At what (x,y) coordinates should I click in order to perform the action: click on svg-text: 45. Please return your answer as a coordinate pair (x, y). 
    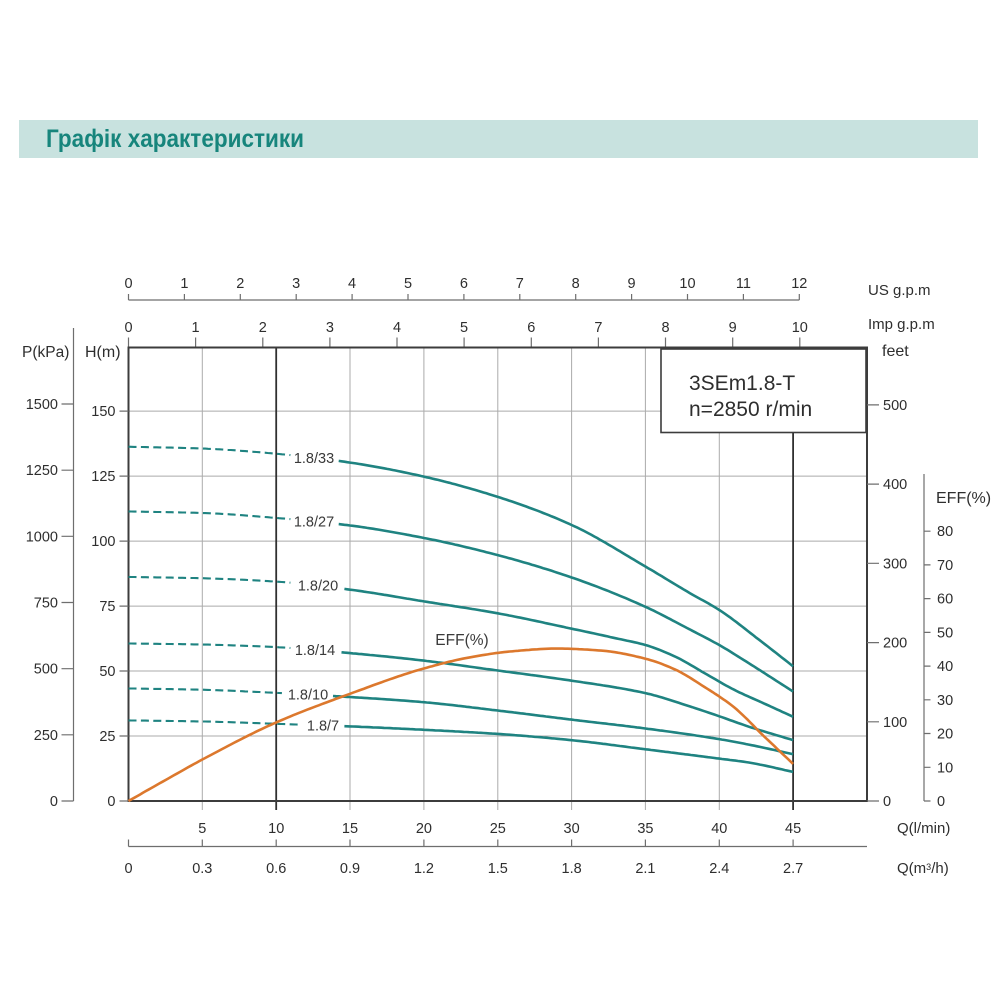
    Looking at the image, I should click on (793, 829).